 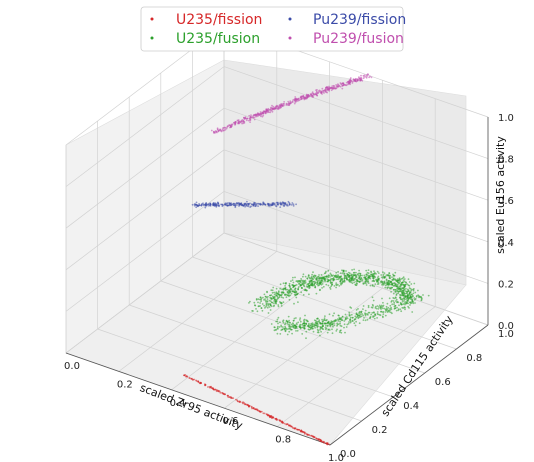 What do you see at coordinates (506, 160) in the screenshot?
I see `z-tick-label: 0.8` at bounding box center [506, 160].